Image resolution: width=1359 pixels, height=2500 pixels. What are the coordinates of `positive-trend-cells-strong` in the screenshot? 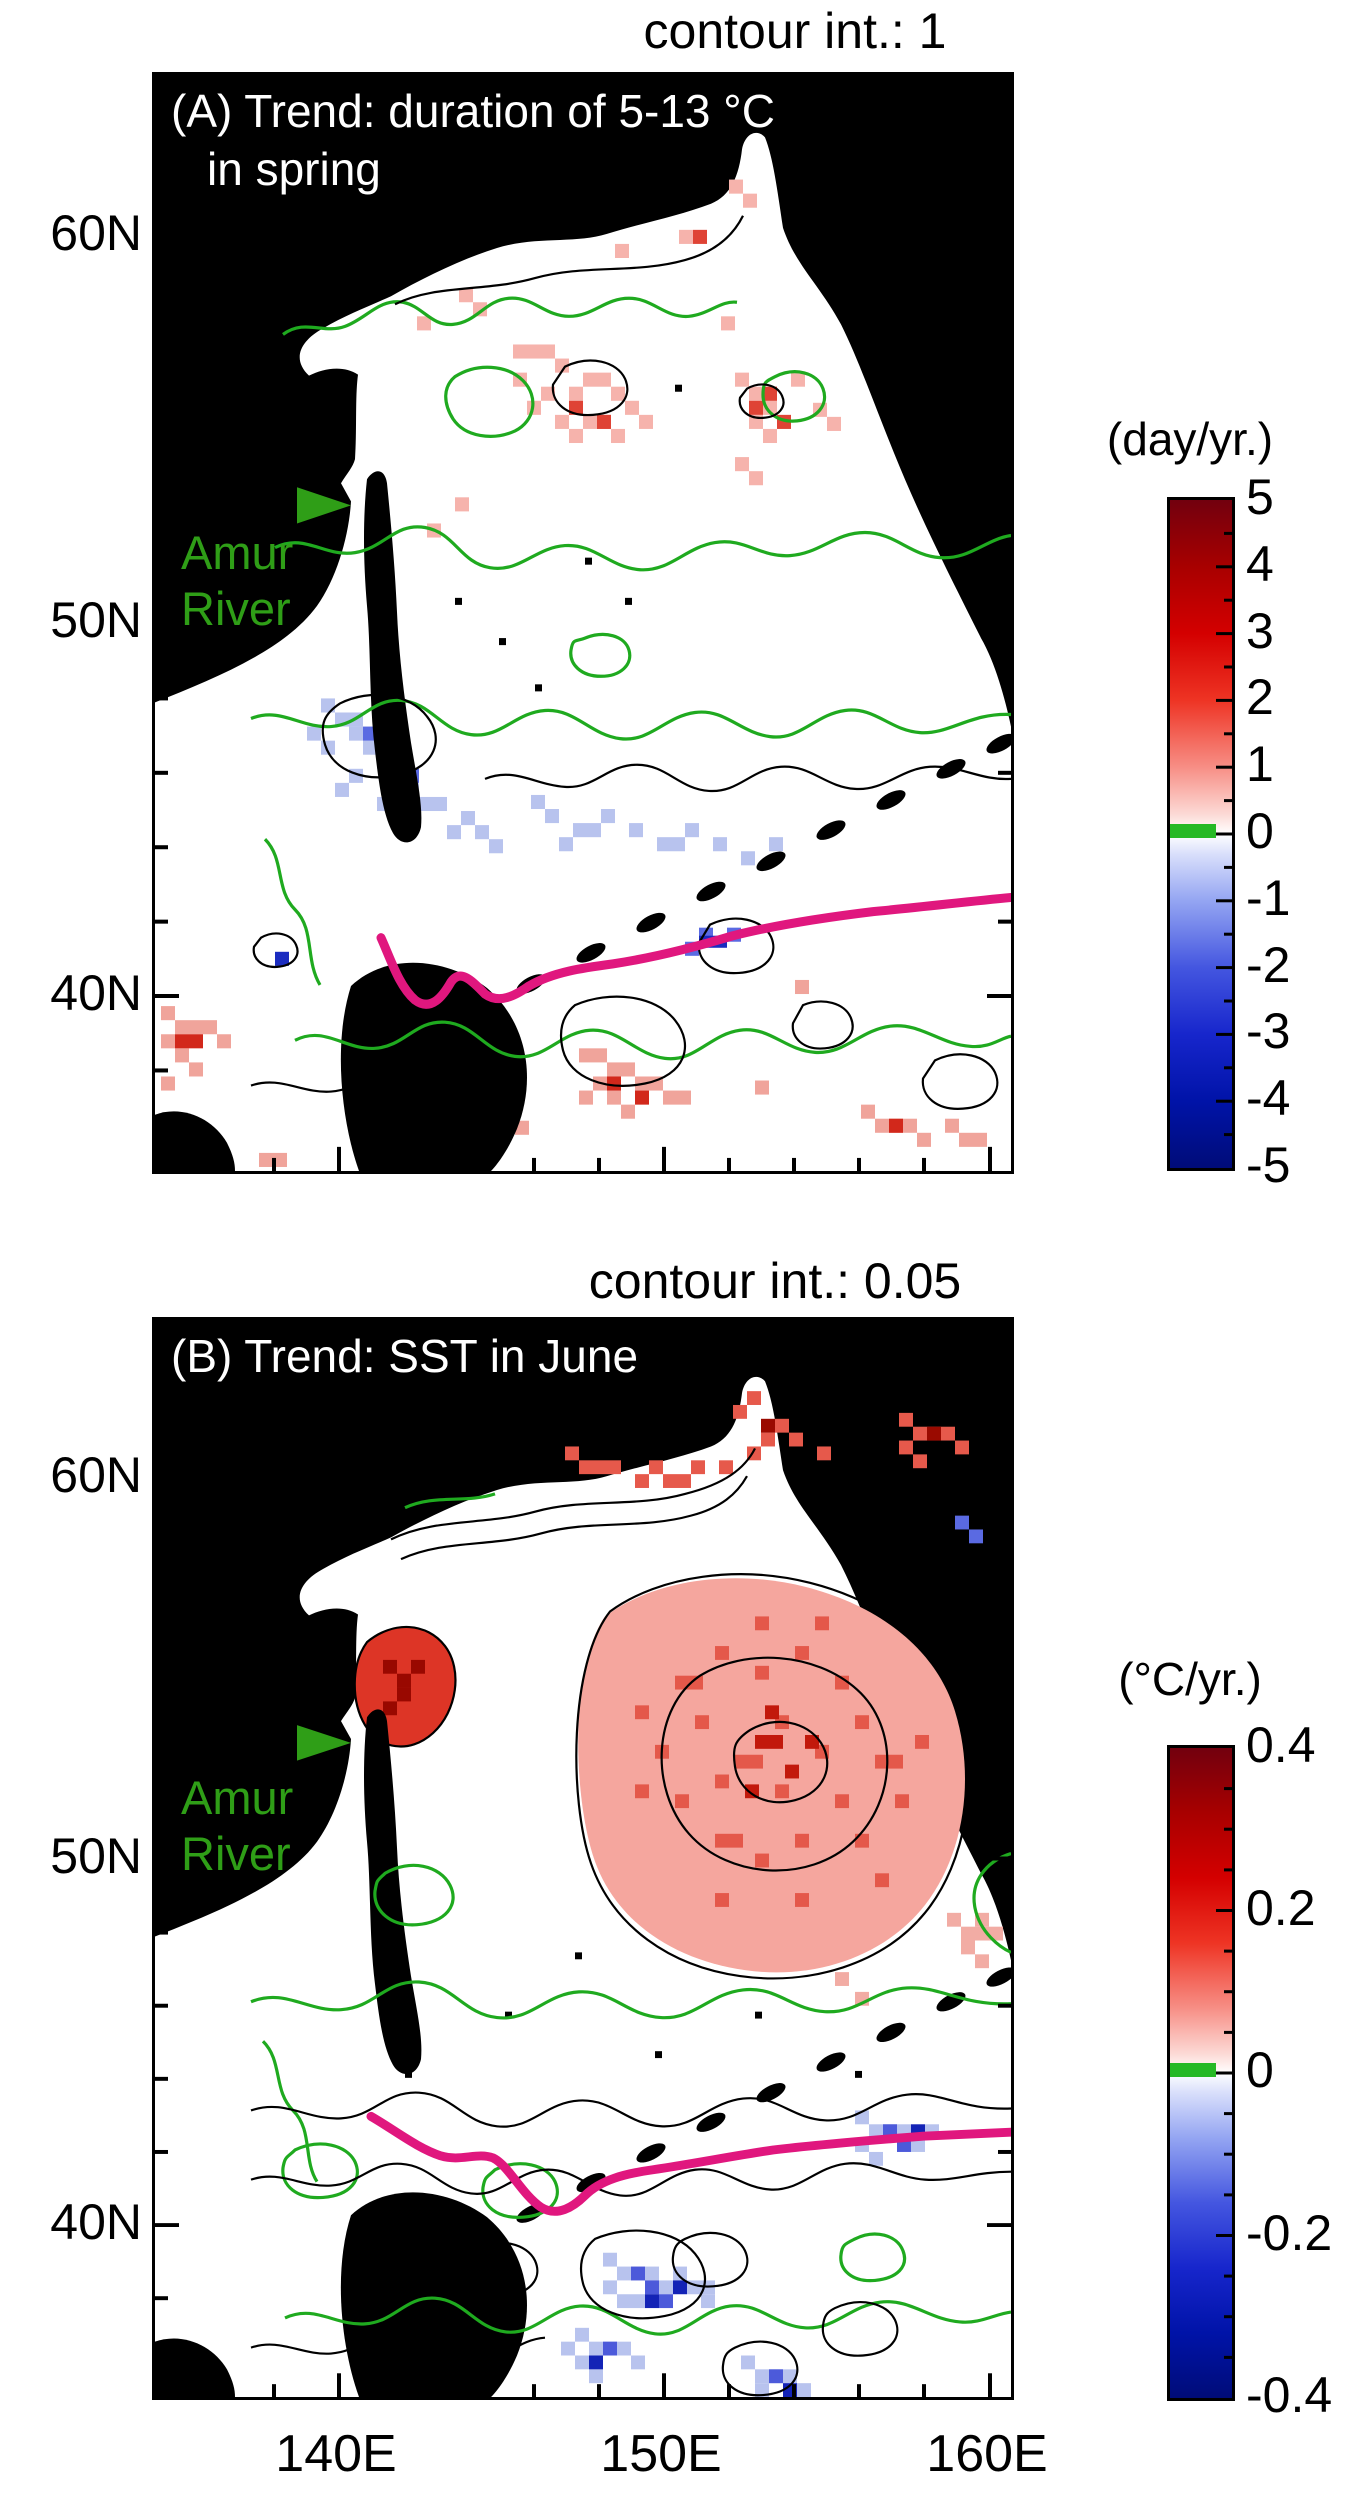 It's located at (680, 329).